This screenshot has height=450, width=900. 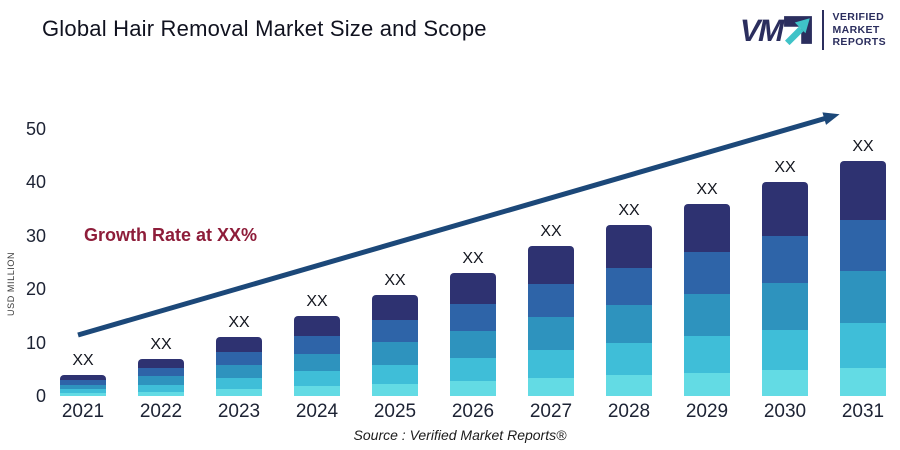 I want to click on logo-divider, so click(x=823, y=30).